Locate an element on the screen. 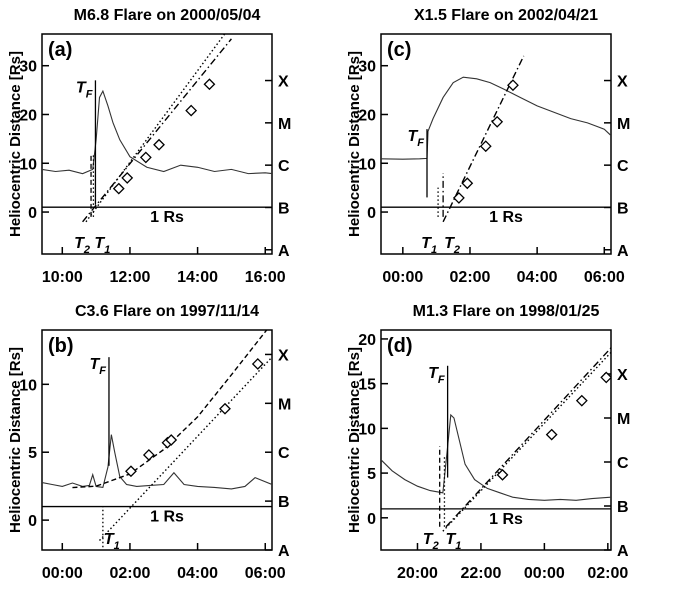 The height and width of the screenshot is (592, 679). panel-label: (c) is located at coordinates (399, 50).